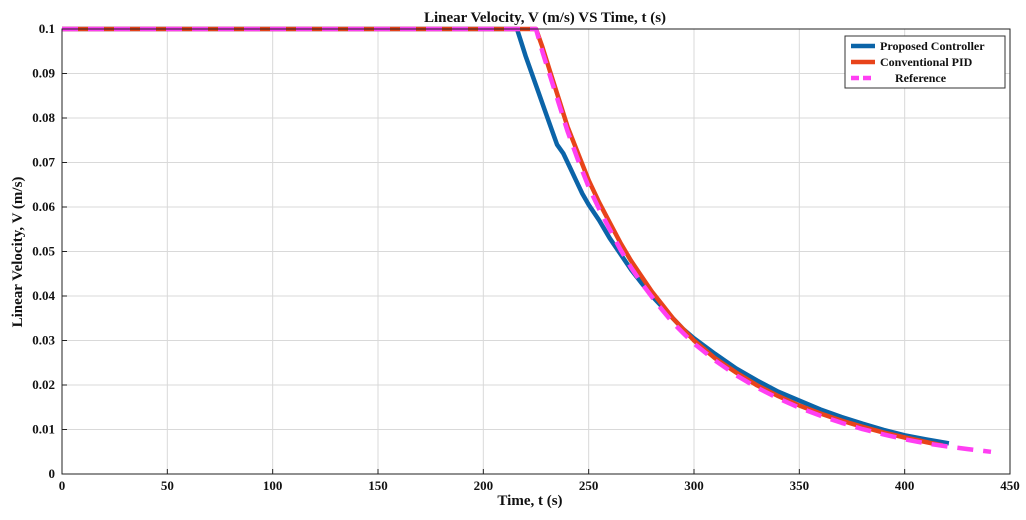  I want to click on y-tick-label: 0, so click(52, 473).